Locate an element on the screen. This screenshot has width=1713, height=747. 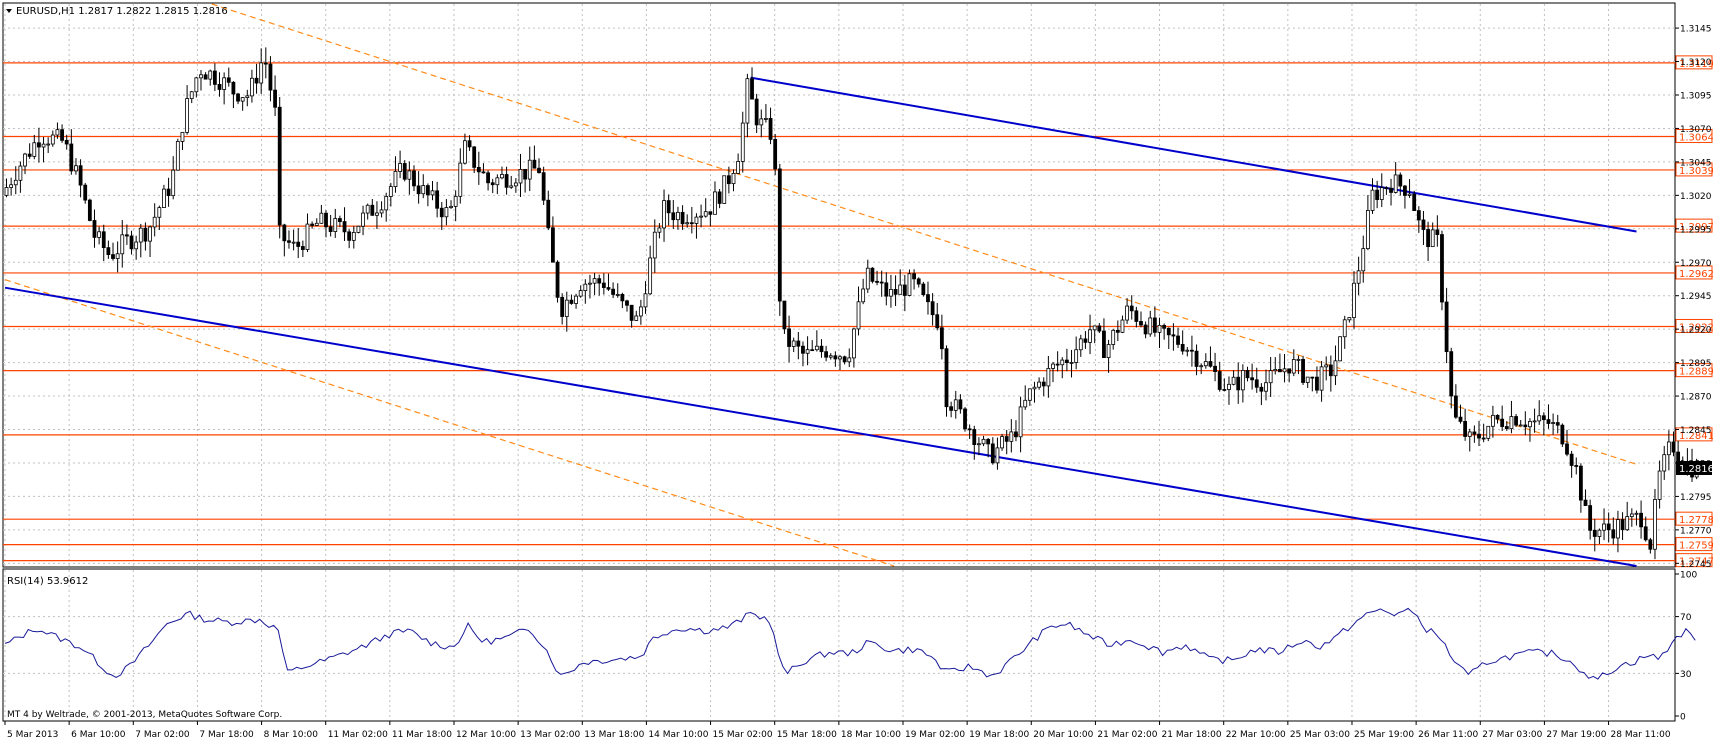
chart-menu-triangle-icon is located at coordinates (9, 11).